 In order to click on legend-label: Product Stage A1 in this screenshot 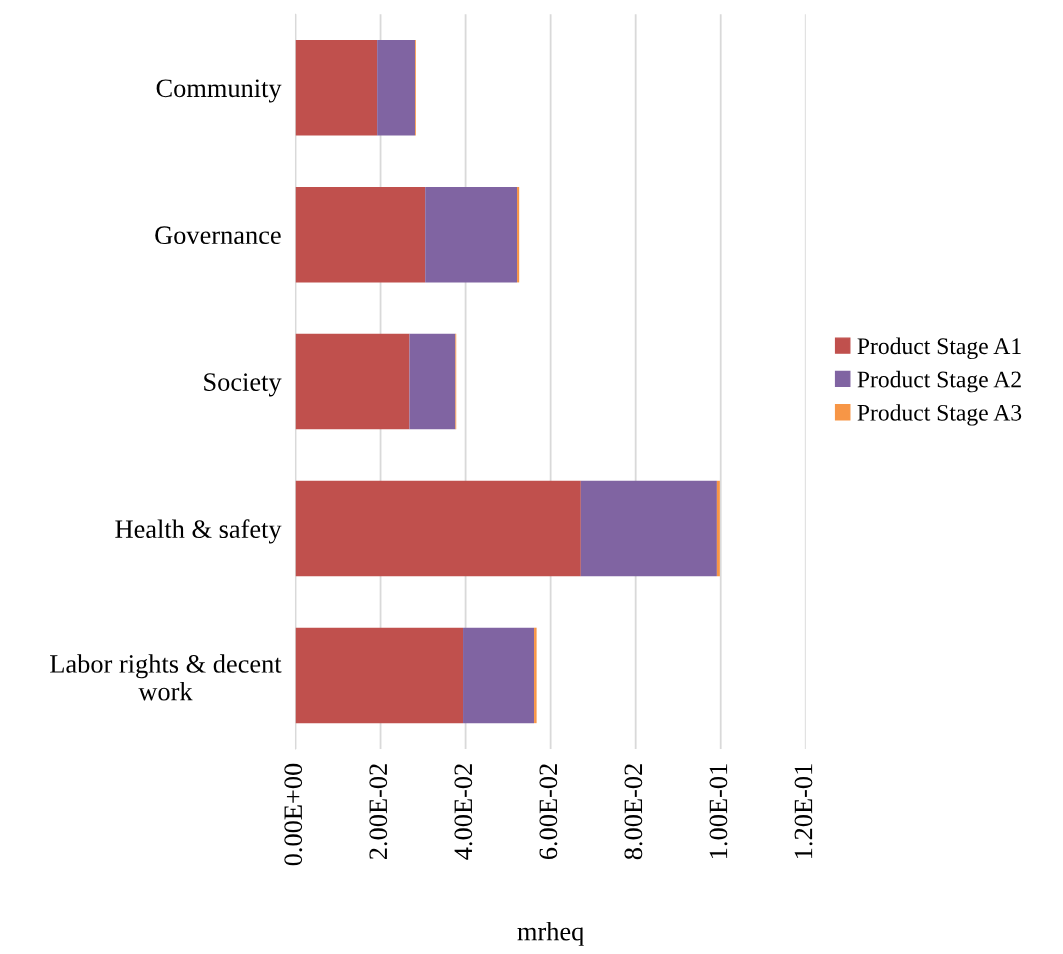, I will do `click(939, 348)`.